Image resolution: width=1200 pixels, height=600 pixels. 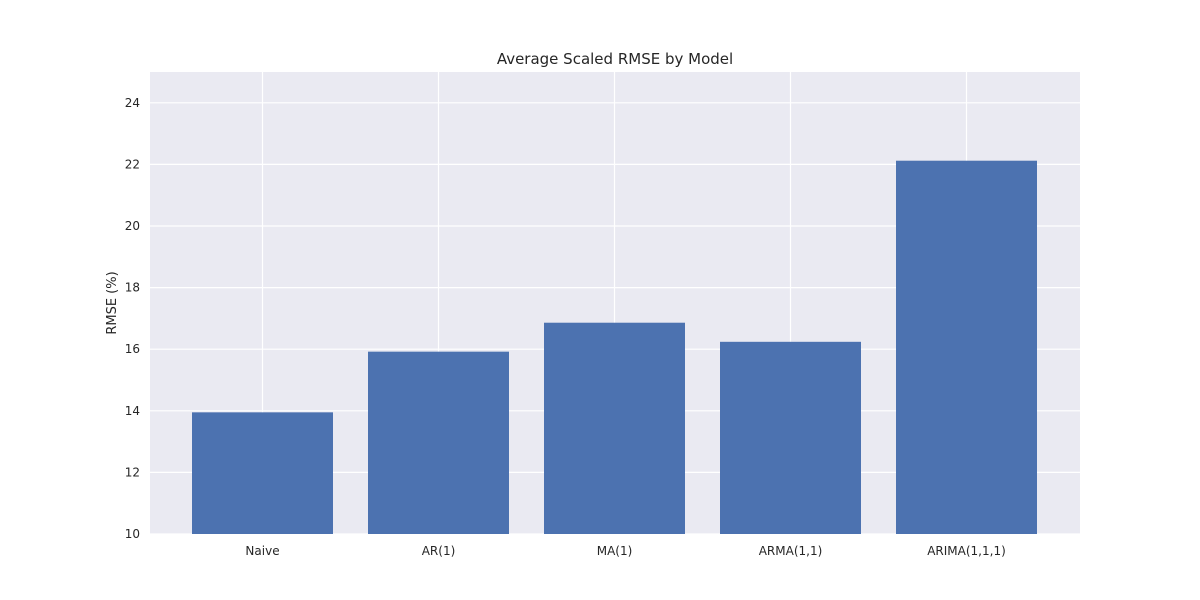 What do you see at coordinates (439, 551) in the screenshot?
I see `x-tick-label: AR(1)` at bounding box center [439, 551].